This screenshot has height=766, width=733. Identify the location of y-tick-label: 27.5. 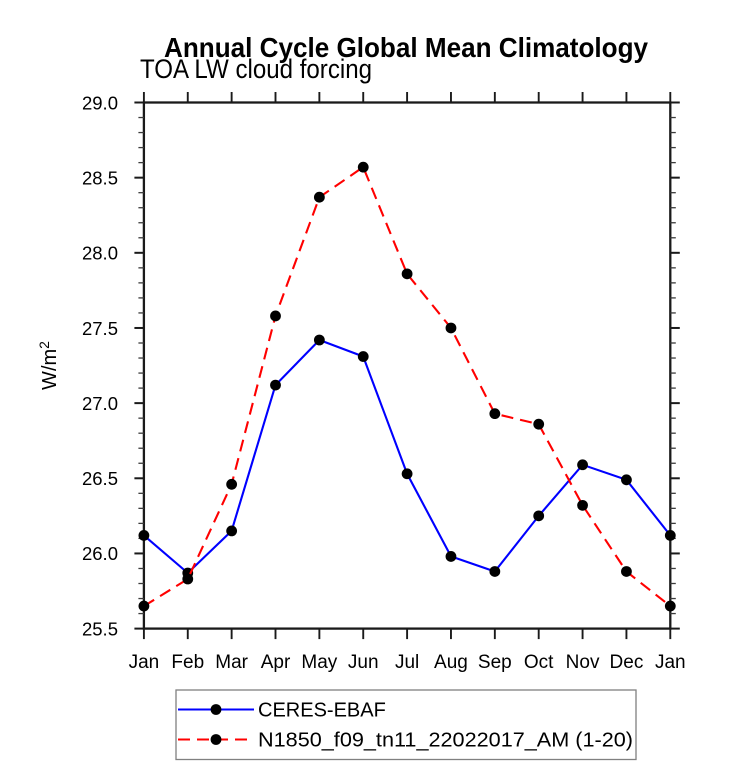
(100, 328).